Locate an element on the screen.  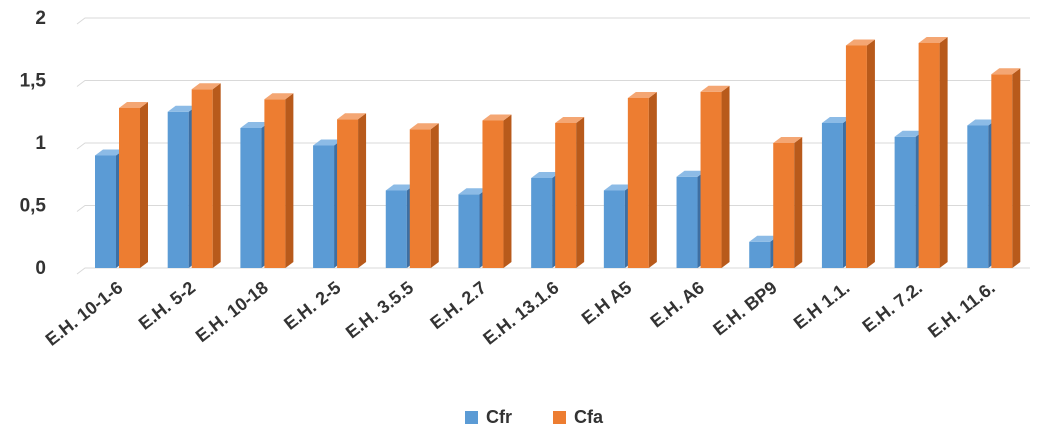
x-tick-label: E.H. 10-18 is located at coordinates (232, 311).